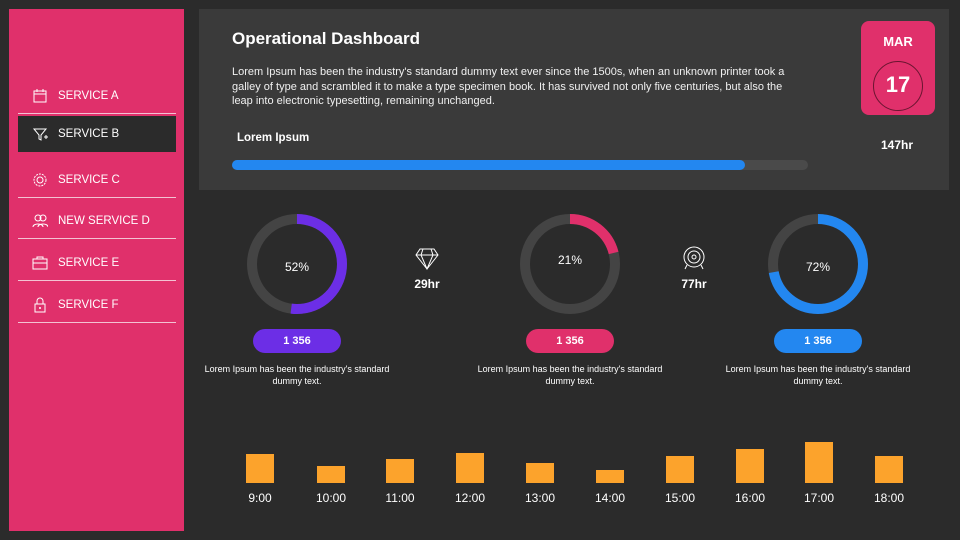 This screenshot has height=540, width=960. What do you see at coordinates (540, 498) in the screenshot?
I see `bar-label: 13:00` at bounding box center [540, 498].